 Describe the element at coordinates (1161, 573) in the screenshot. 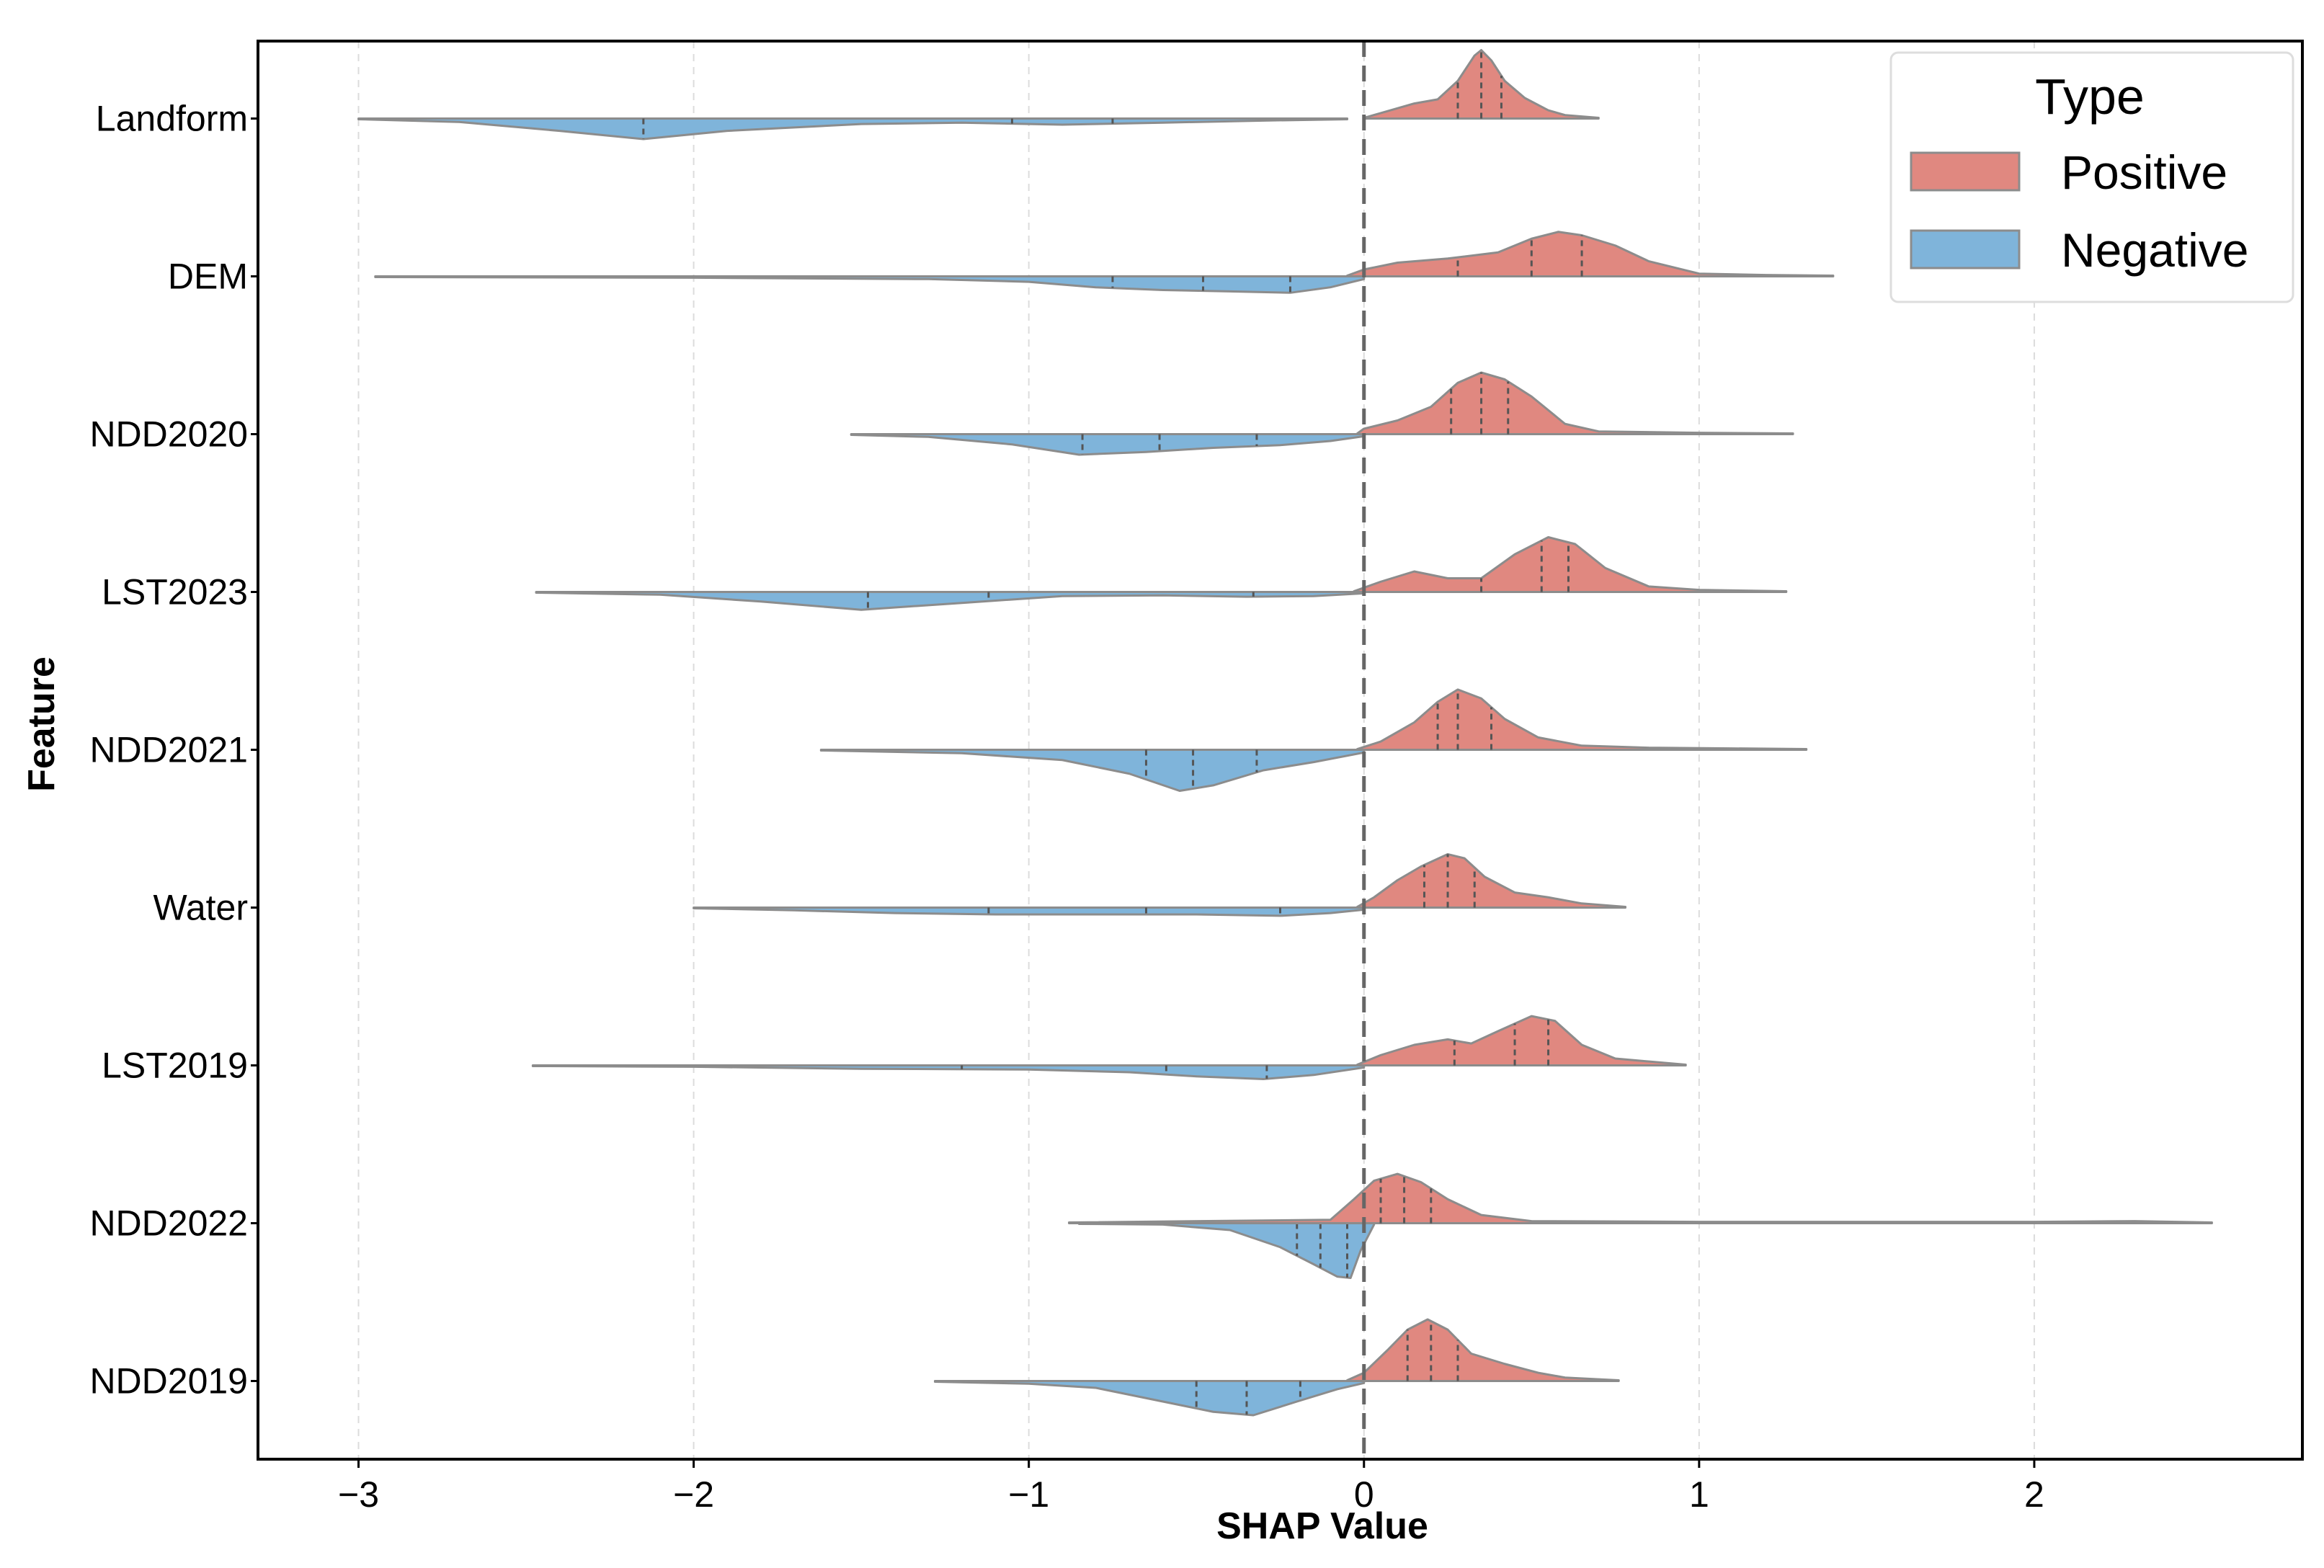

I see `violin-lst2023` at that location.